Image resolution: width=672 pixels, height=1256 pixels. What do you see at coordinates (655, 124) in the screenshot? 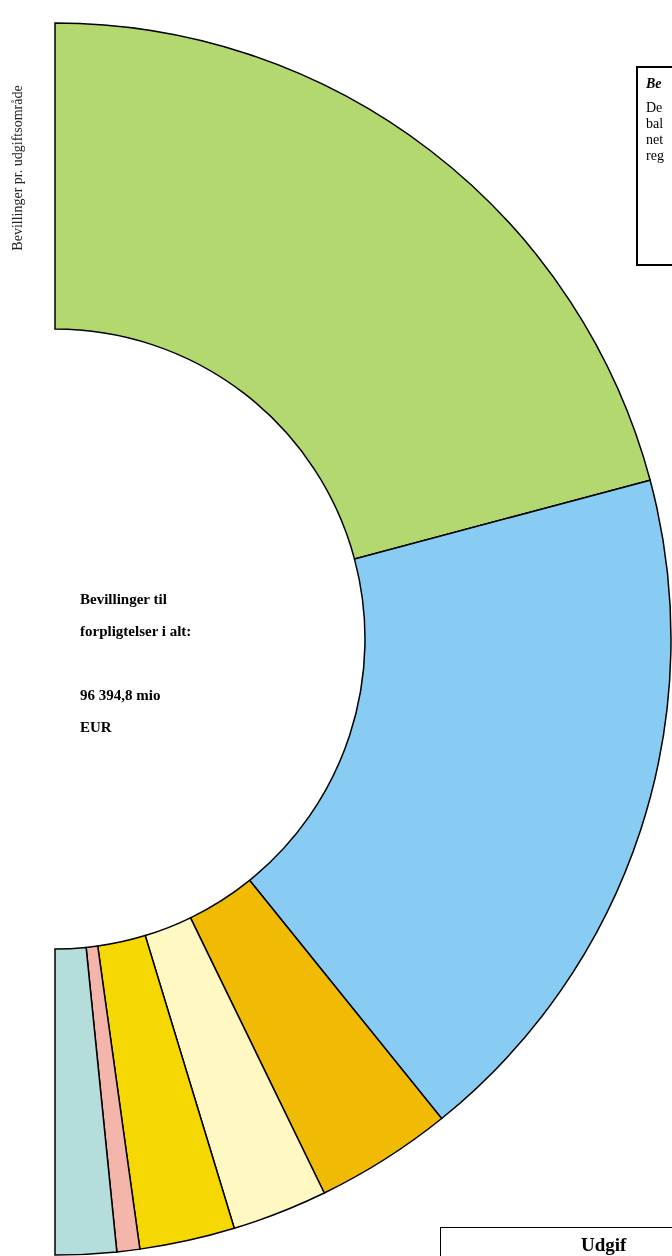
I see `text: bal` at bounding box center [655, 124].